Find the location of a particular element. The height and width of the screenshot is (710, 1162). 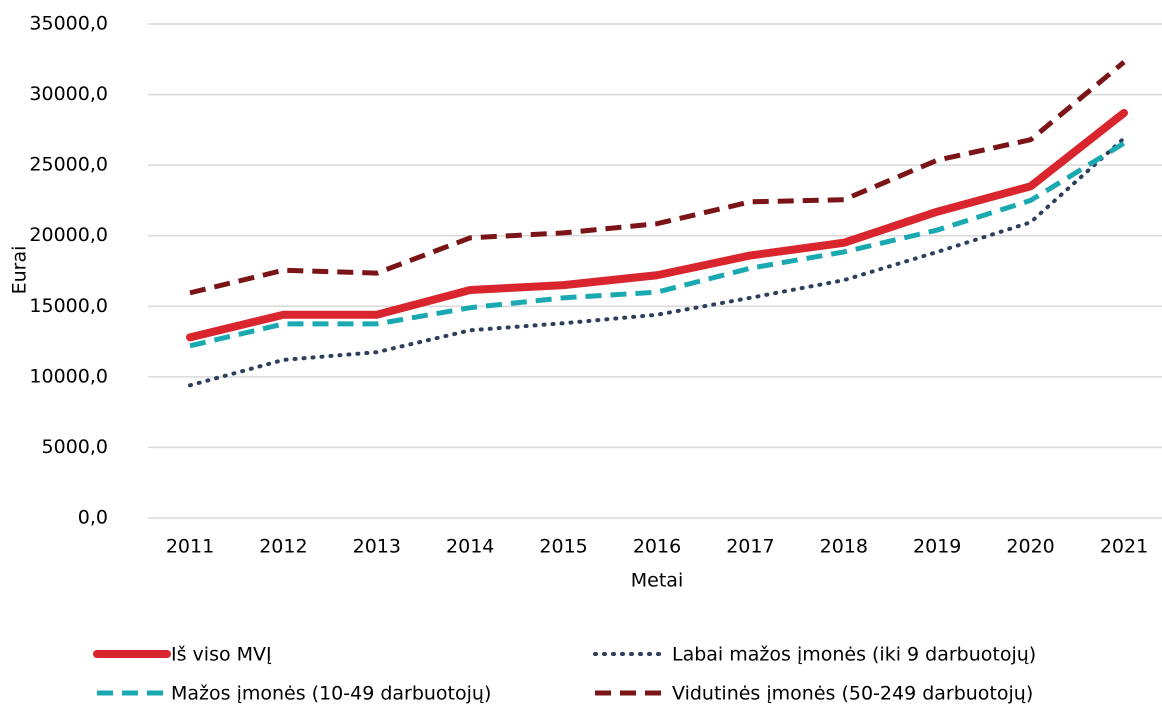

x-tick-label: 2014 is located at coordinates (470, 547).